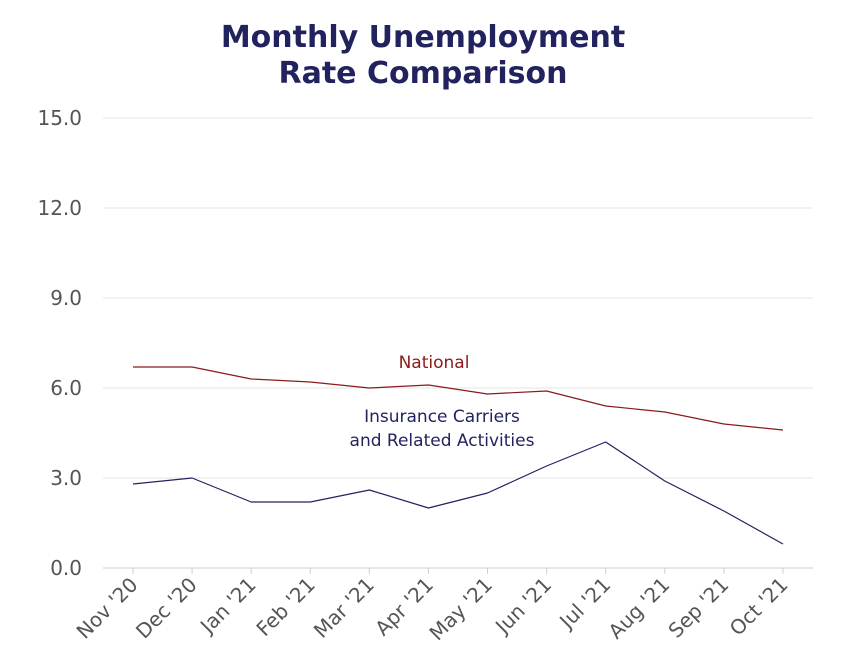 This screenshot has height=650, width=846. I want to click on x-tick-label: Dec '20, so click(166, 608).